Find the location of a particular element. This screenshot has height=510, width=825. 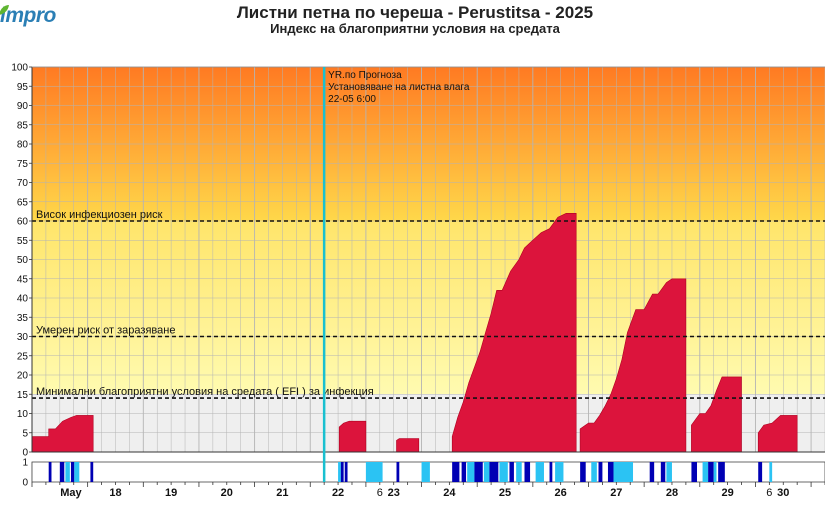

x-tick-label: 27 is located at coordinates (616, 493).